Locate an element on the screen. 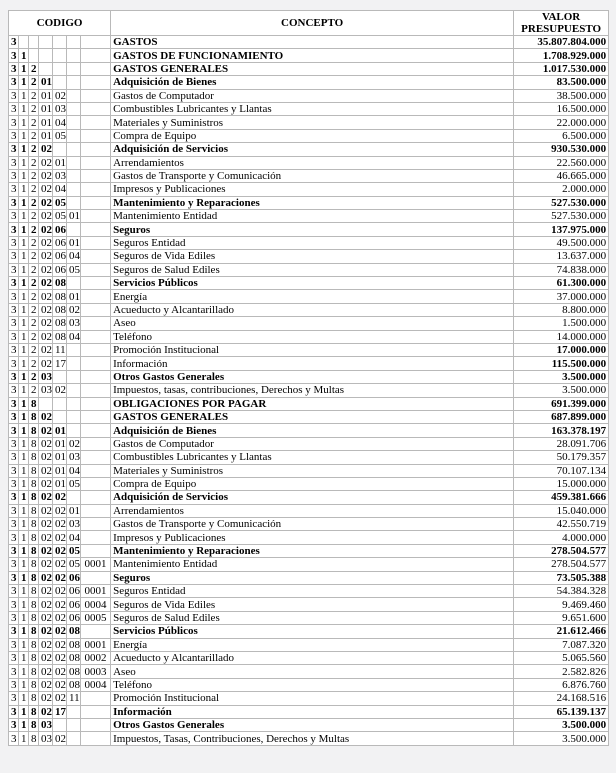 The height and width of the screenshot is (773, 616). value-cell: 691.399.000 is located at coordinates (561, 403).